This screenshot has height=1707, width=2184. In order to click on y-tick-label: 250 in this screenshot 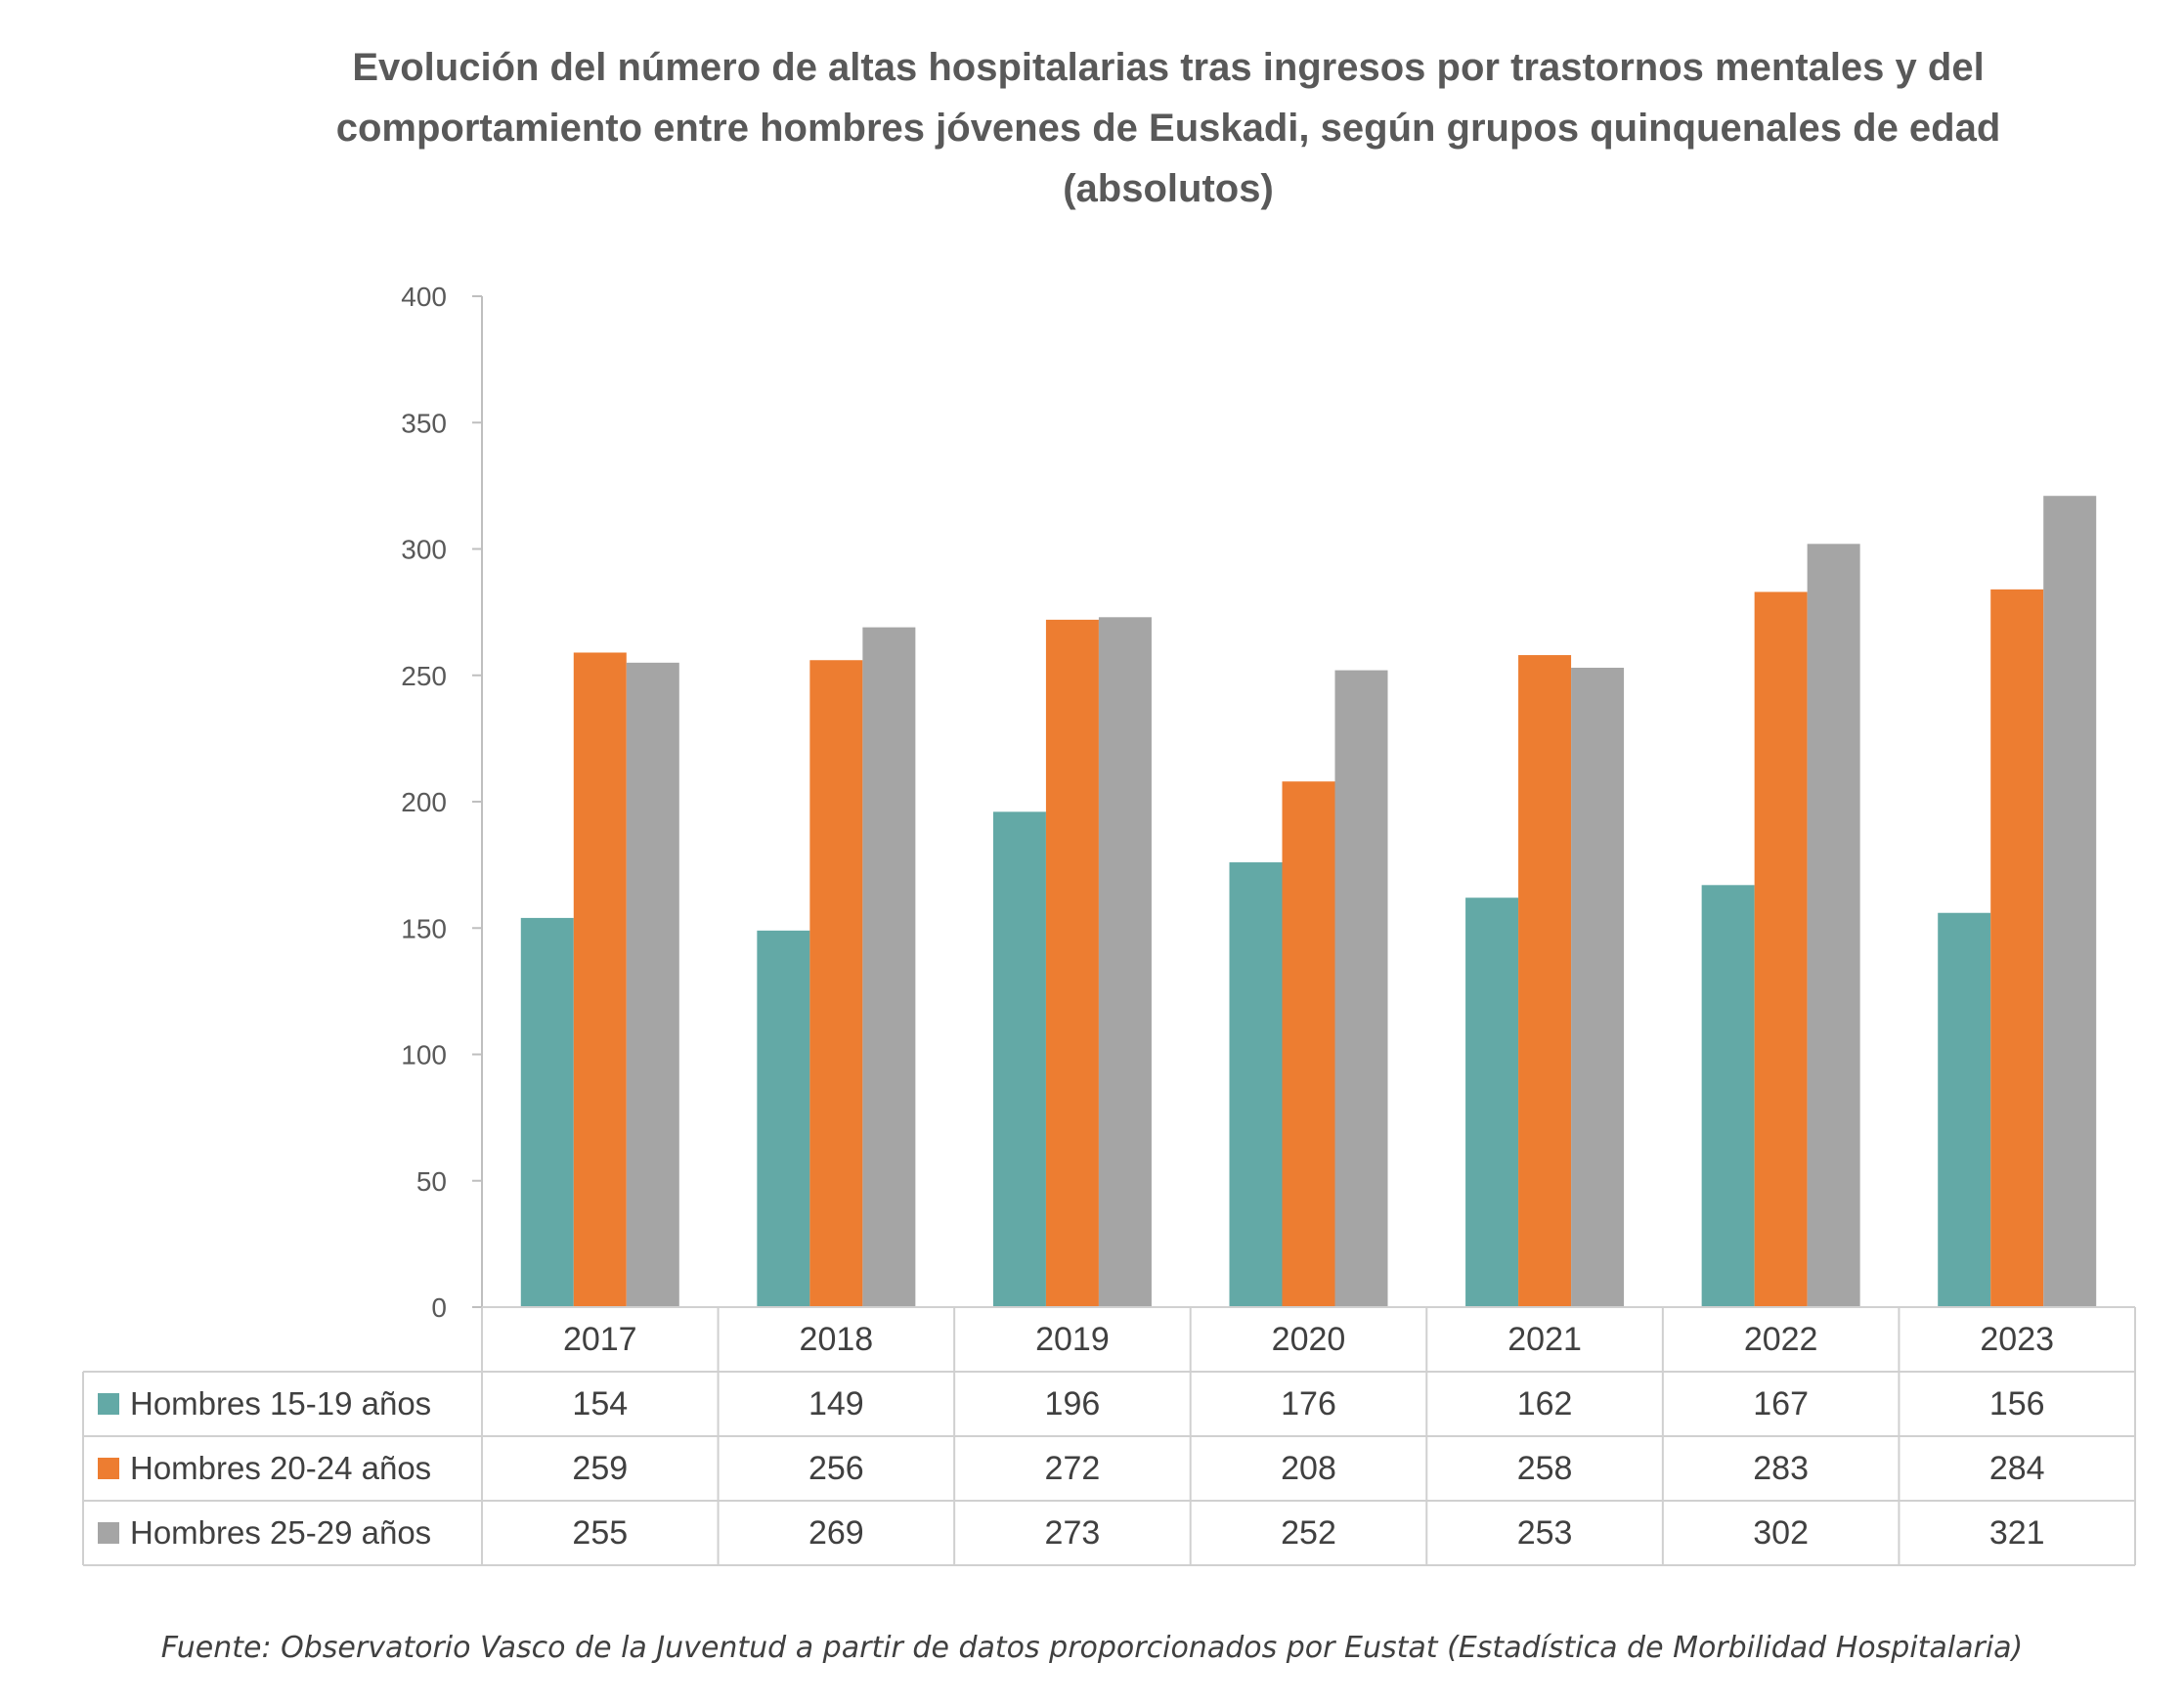, I will do `click(424, 676)`.